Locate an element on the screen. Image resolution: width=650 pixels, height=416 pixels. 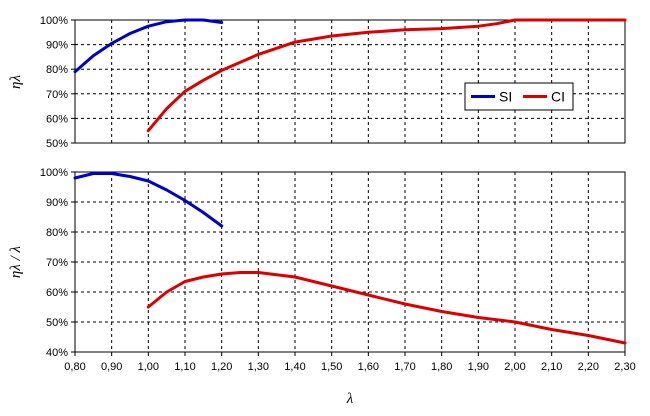
x-tick-label: 0,90 is located at coordinates (111, 367).